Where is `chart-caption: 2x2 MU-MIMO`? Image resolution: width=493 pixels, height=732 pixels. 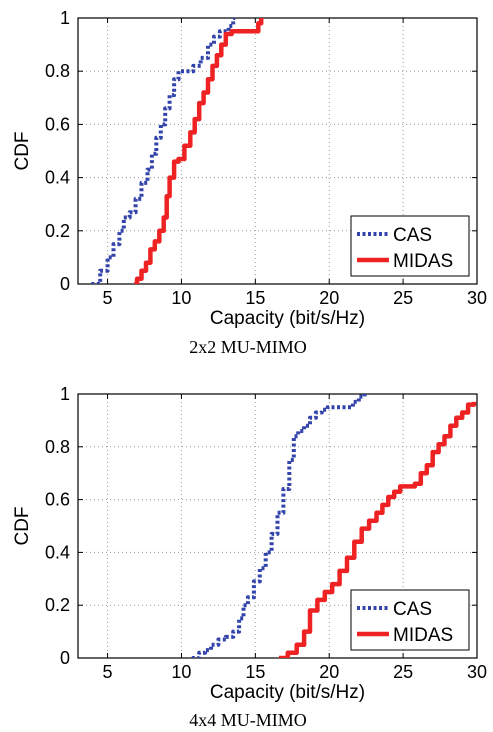
chart-caption: 2x2 MU-MIMO is located at coordinates (248, 347).